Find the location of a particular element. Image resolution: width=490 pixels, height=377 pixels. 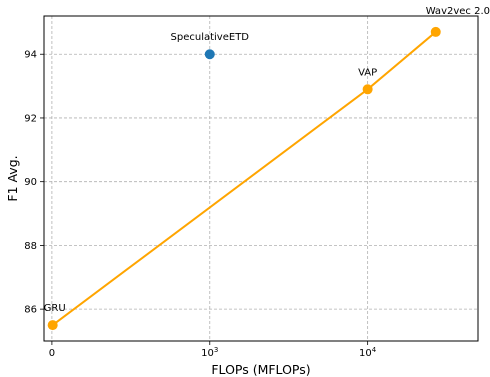

x-tick-label: 10⁴ is located at coordinates (368, 352).